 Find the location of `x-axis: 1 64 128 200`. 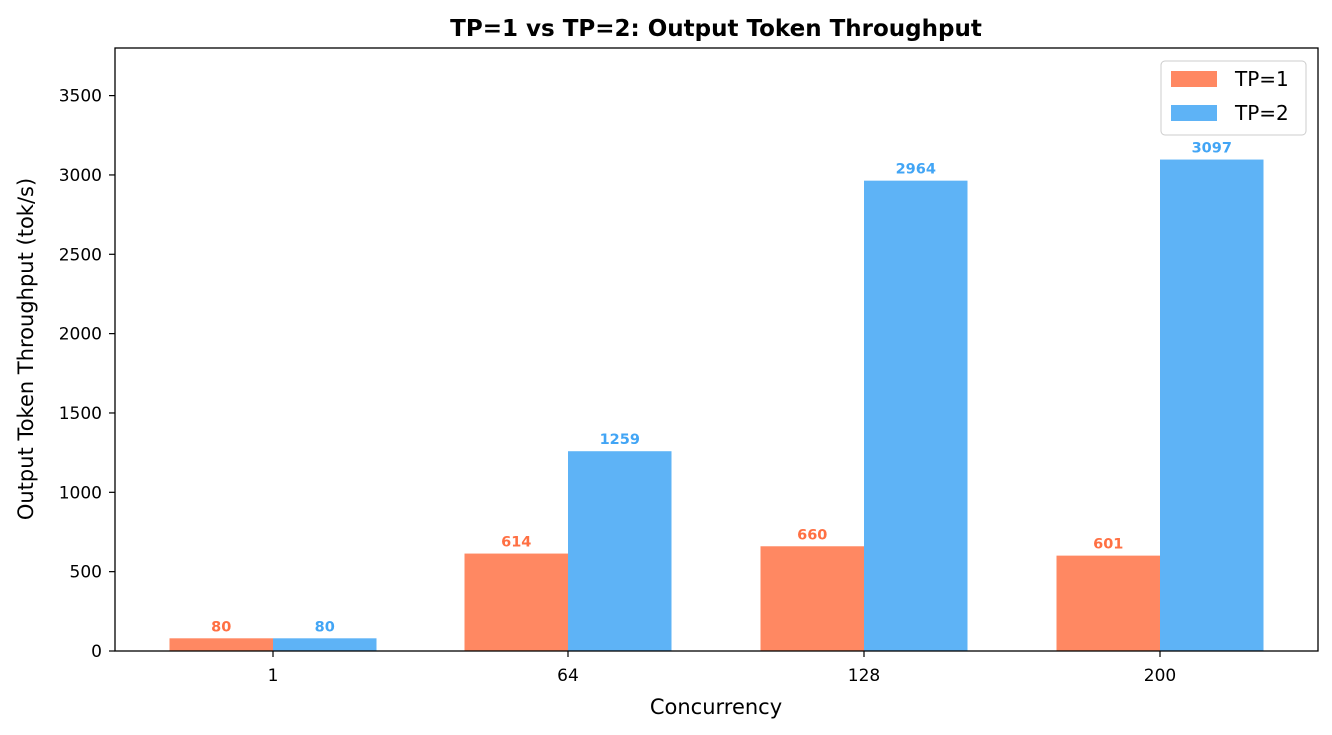

x-axis: 1 64 128 200 is located at coordinates (722, 668).